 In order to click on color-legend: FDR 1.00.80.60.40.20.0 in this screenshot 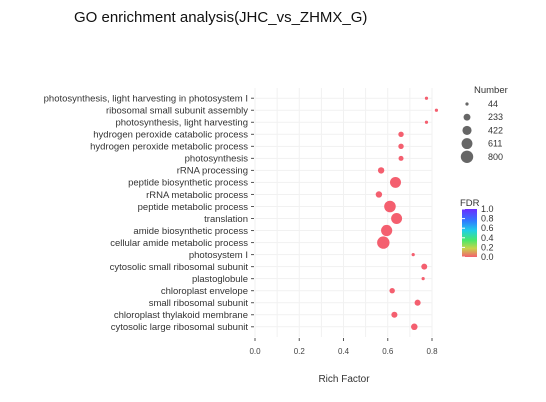, I will do `click(477, 230)`.